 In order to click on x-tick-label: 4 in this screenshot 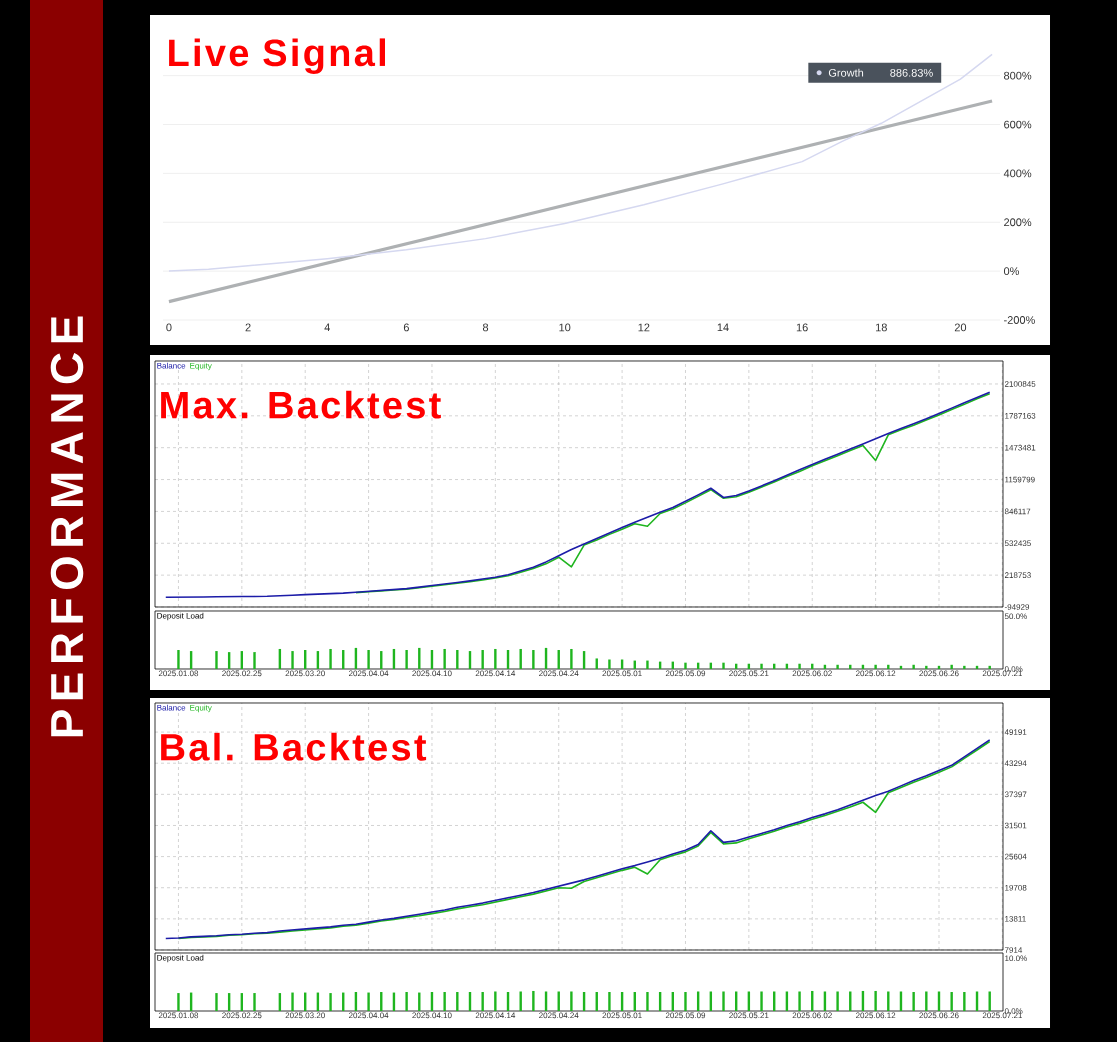, I will do `click(327, 327)`.